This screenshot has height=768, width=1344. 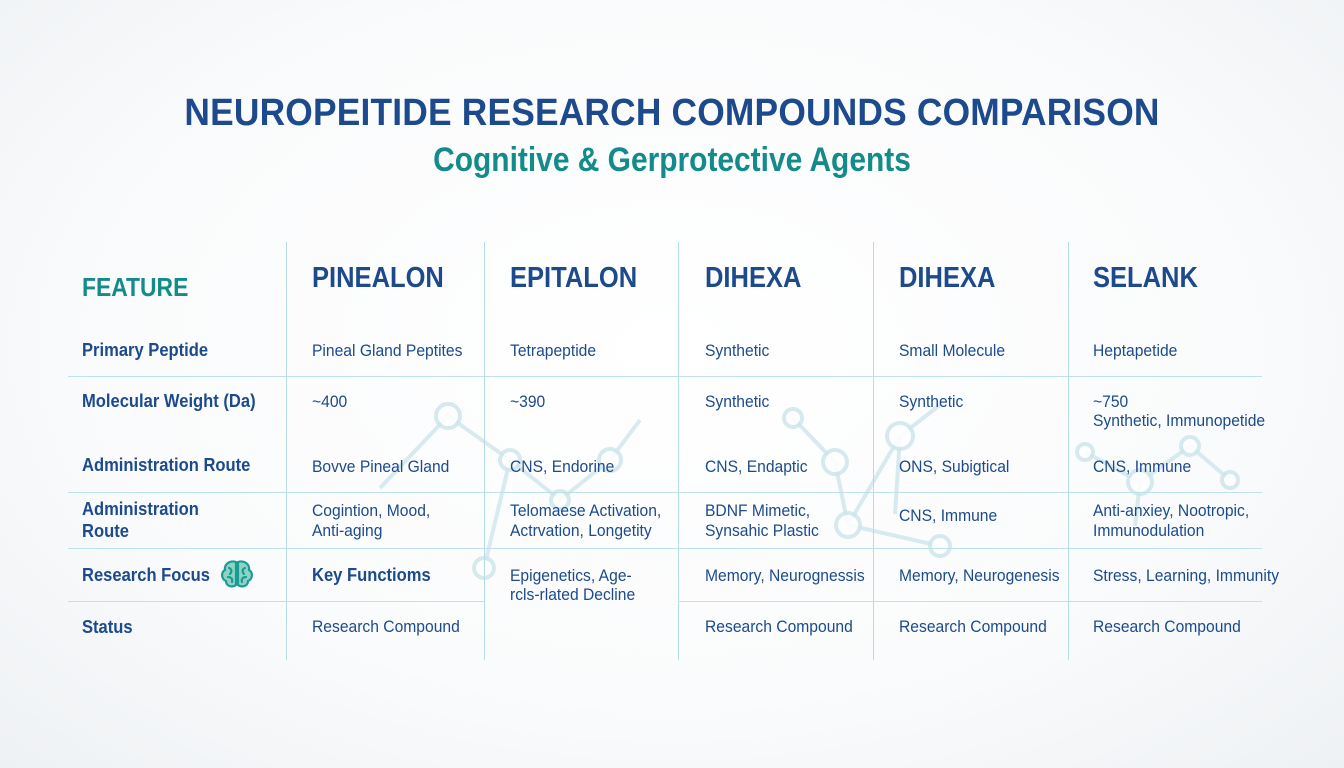 What do you see at coordinates (1145, 278) in the screenshot?
I see `header-selank: SELANK` at bounding box center [1145, 278].